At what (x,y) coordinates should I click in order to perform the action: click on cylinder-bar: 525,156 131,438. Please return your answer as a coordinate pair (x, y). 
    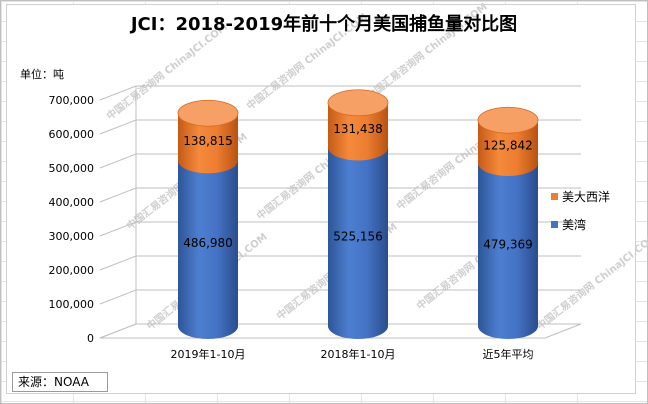
    Looking at the image, I should click on (358, 214).